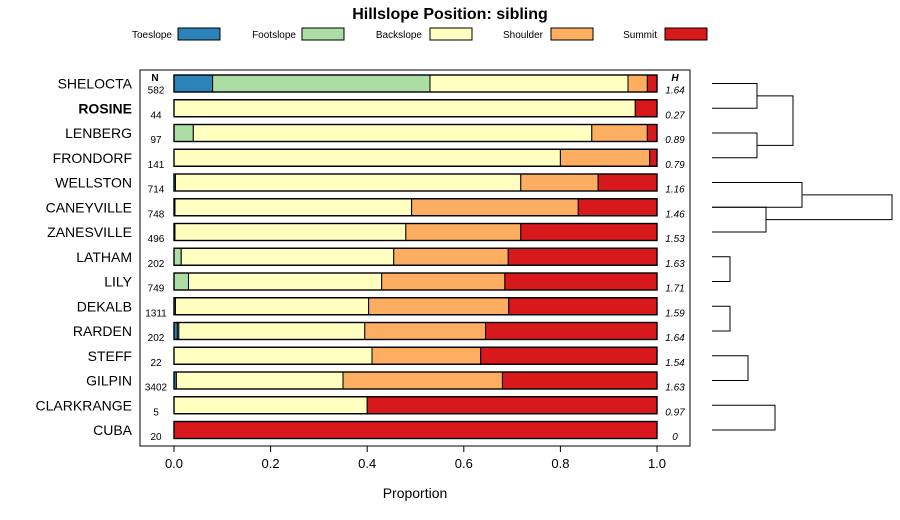  Describe the element at coordinates (675, 140) in the screenshot. I see `row-h-value: 0.89` at that location.